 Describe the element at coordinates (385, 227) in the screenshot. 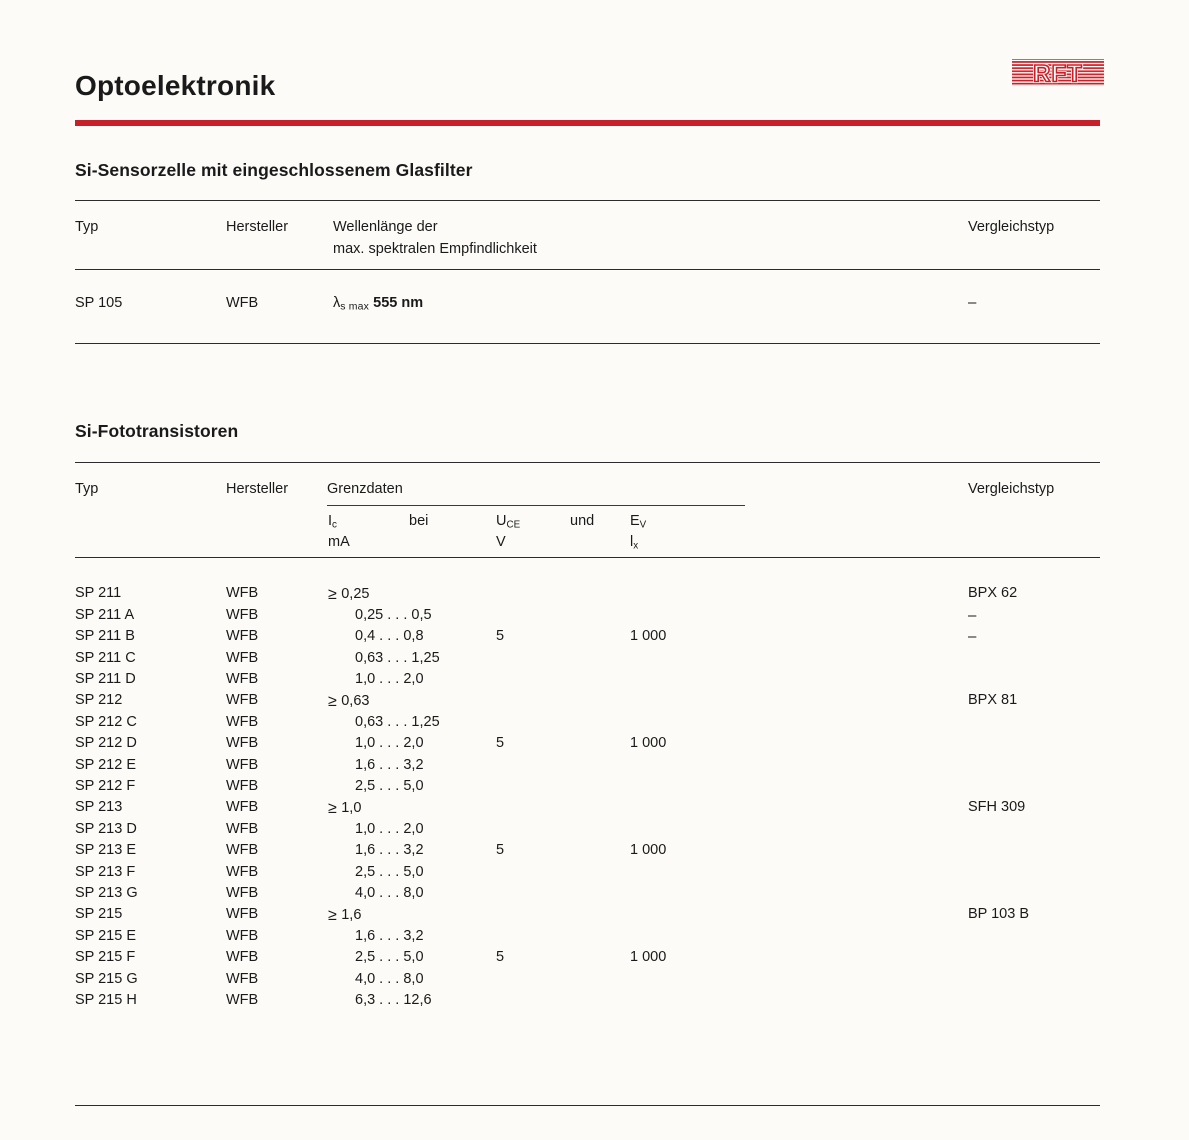

I see `table1-header-wellenlaenge-line1: Wellenlänge der` at that location.